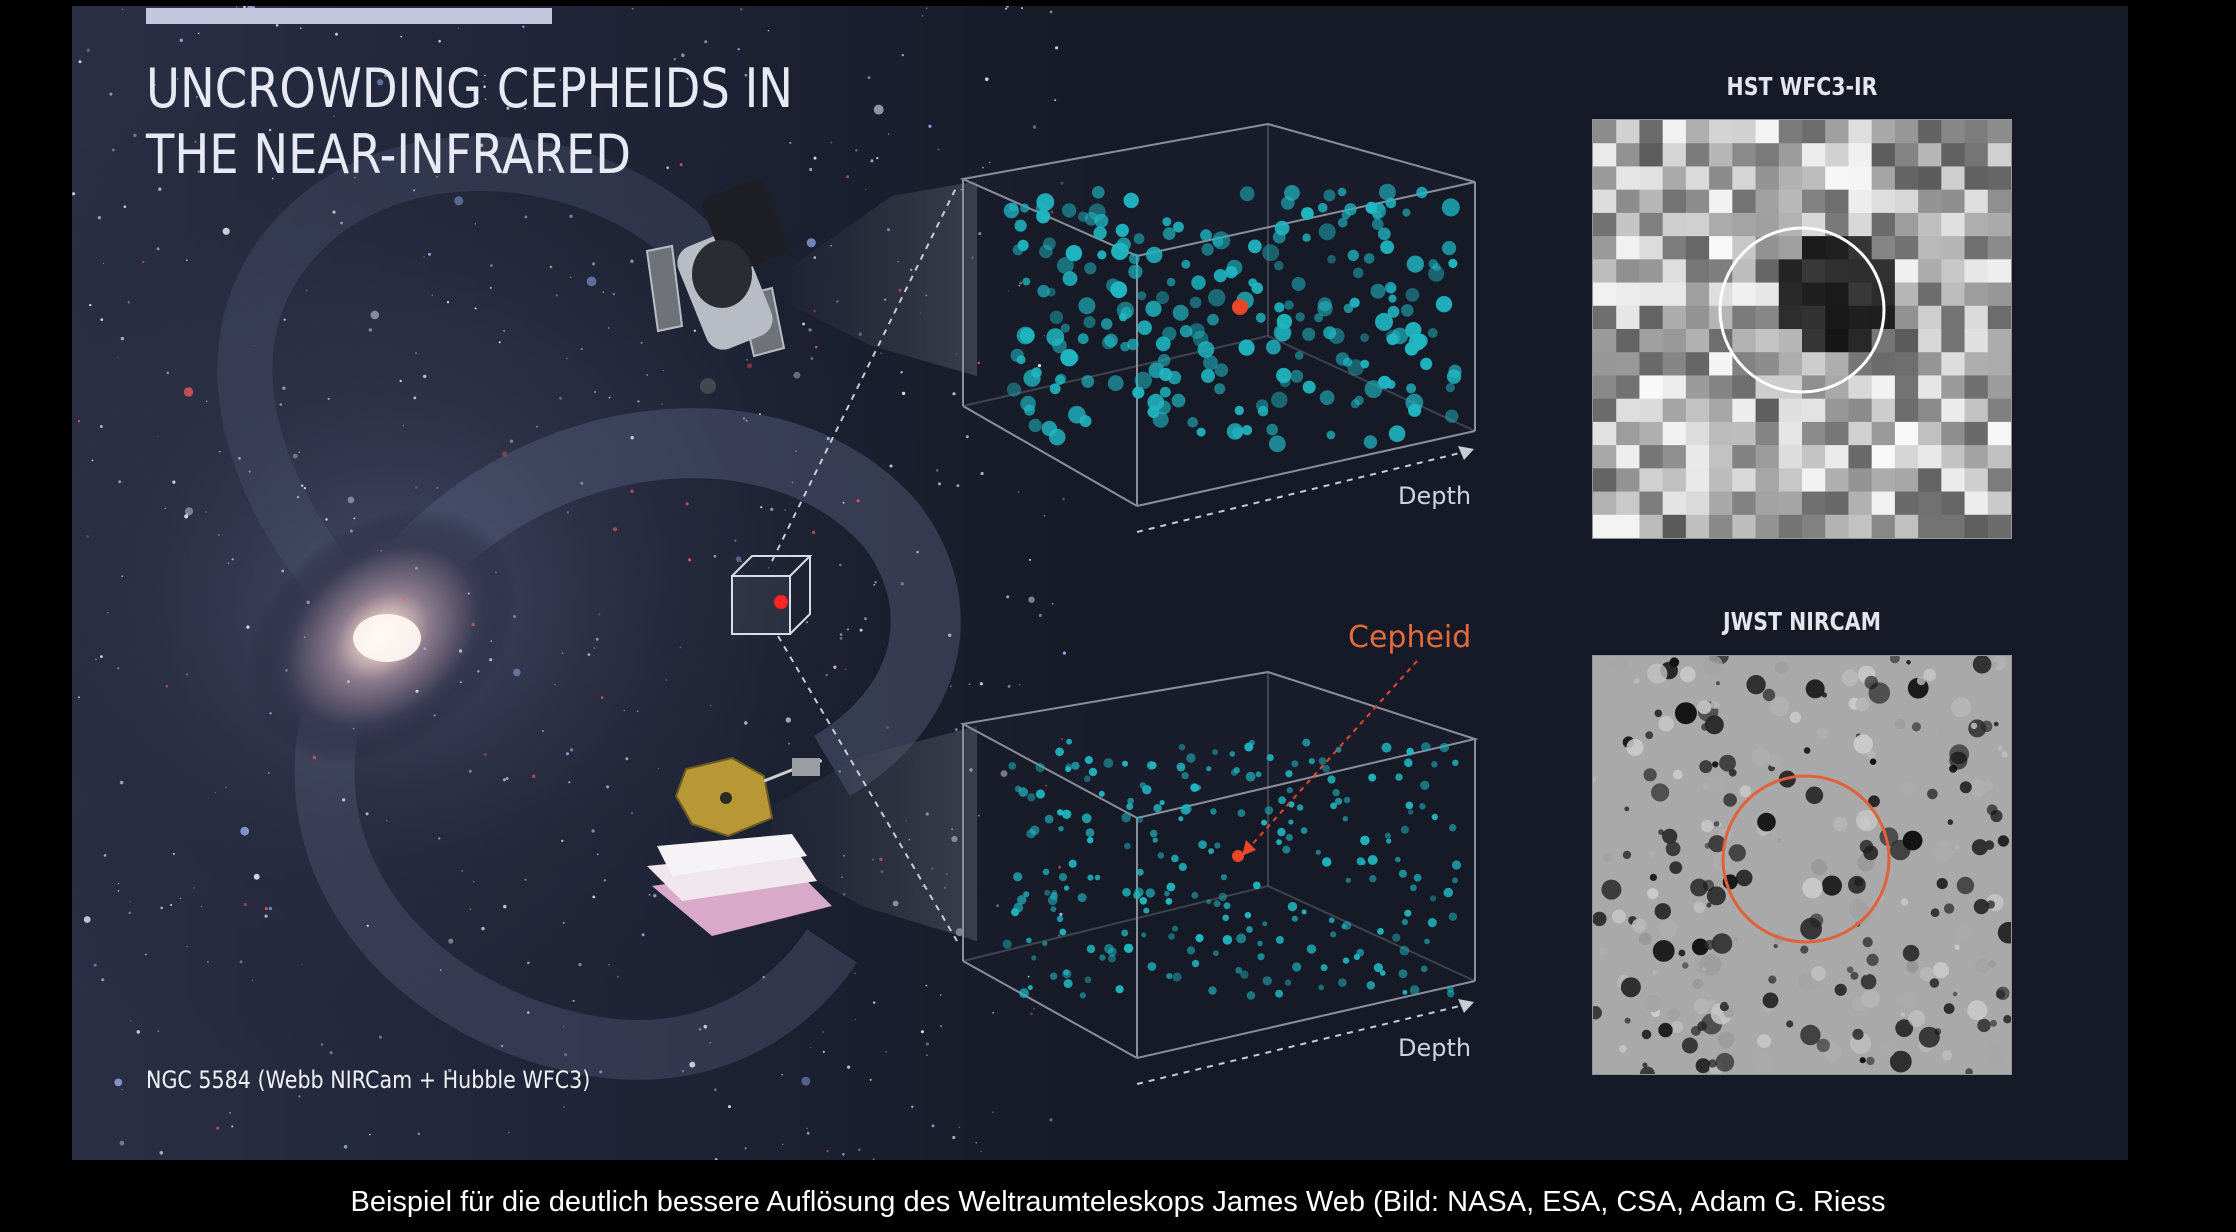 This screenshot has height=1232, width=2236. Describe the element at coordinates (739, 846) in the screenshot. I see `webb-telescope-icon` at that location.